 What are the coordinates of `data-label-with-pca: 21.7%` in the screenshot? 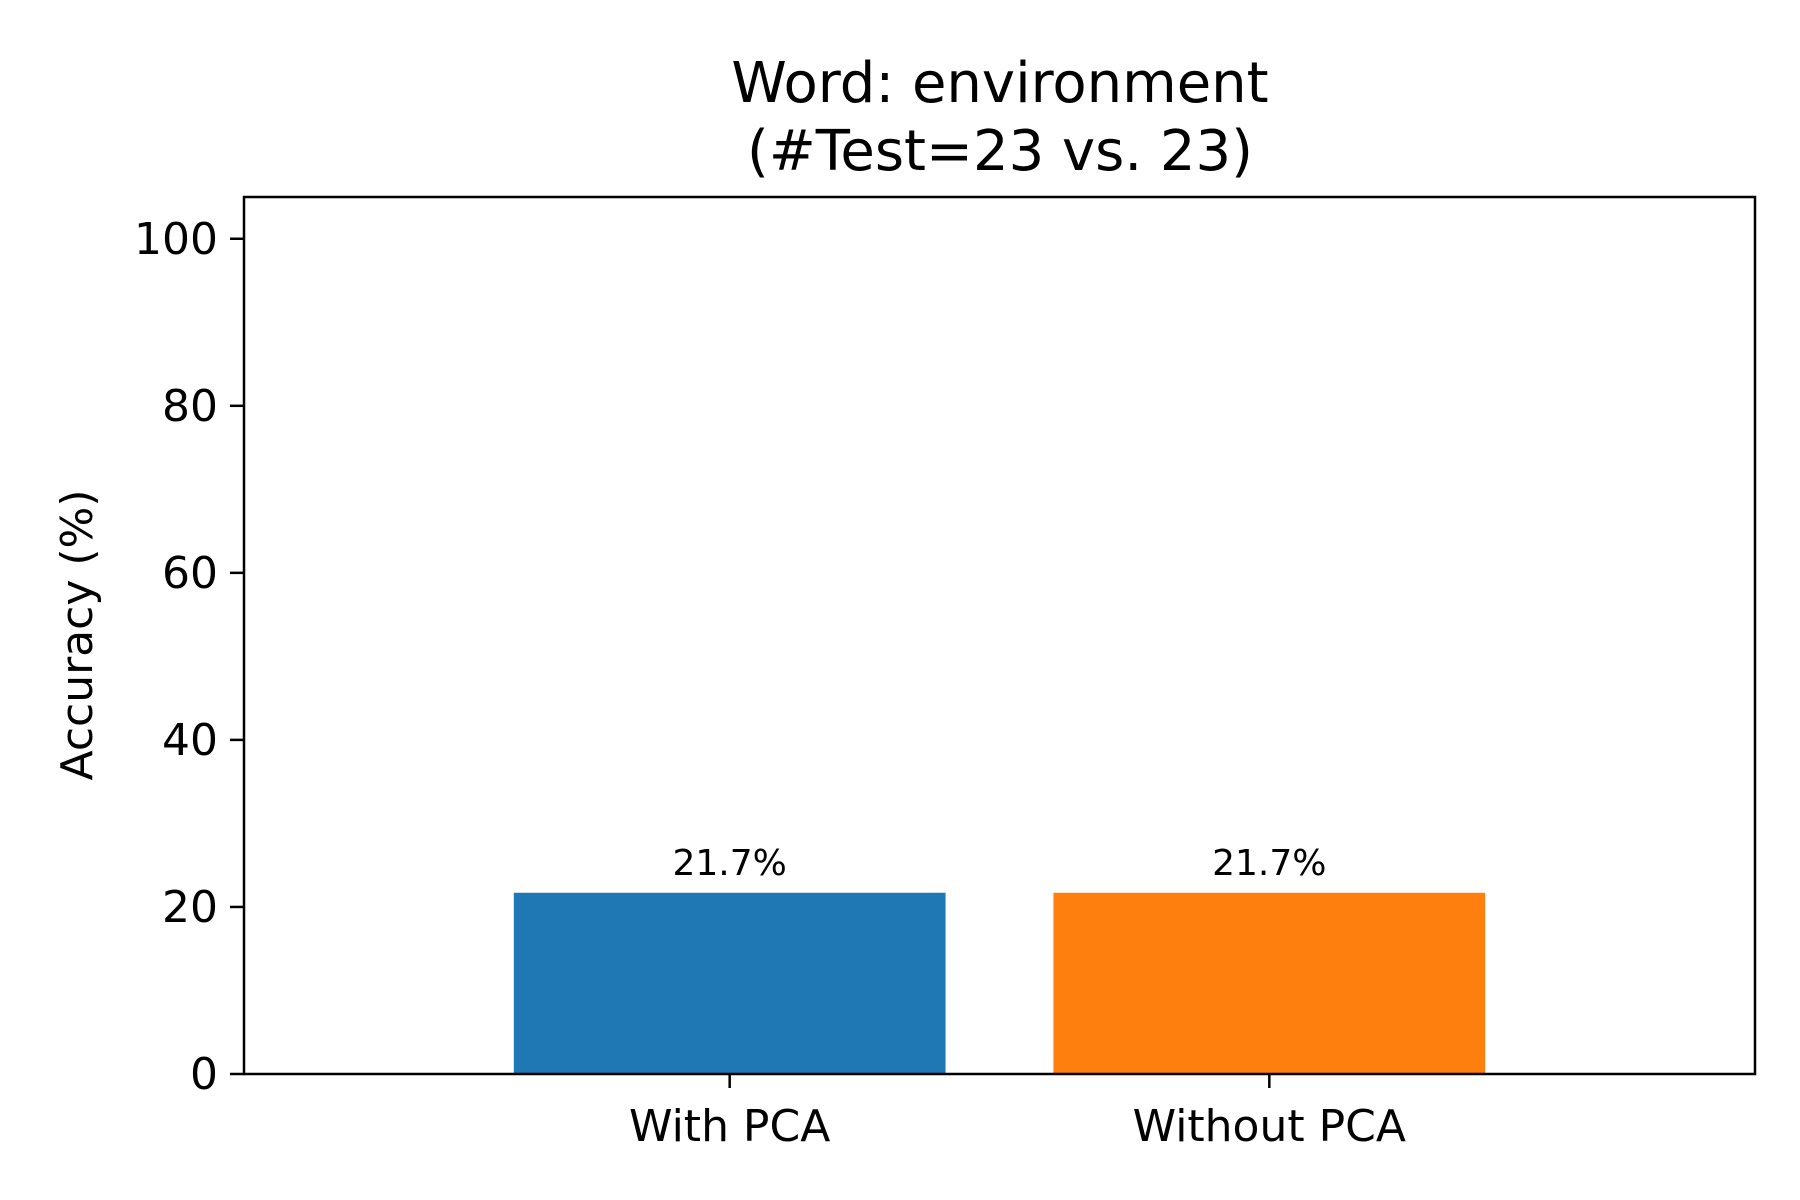 It's located at (729, 863).